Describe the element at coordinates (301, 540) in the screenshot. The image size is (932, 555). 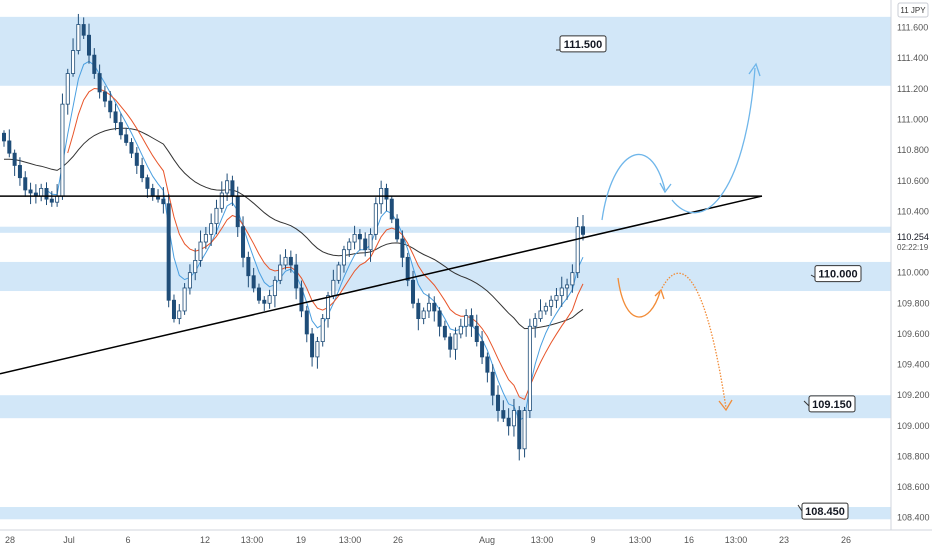
I see `time-tick-label: 19` at that location.